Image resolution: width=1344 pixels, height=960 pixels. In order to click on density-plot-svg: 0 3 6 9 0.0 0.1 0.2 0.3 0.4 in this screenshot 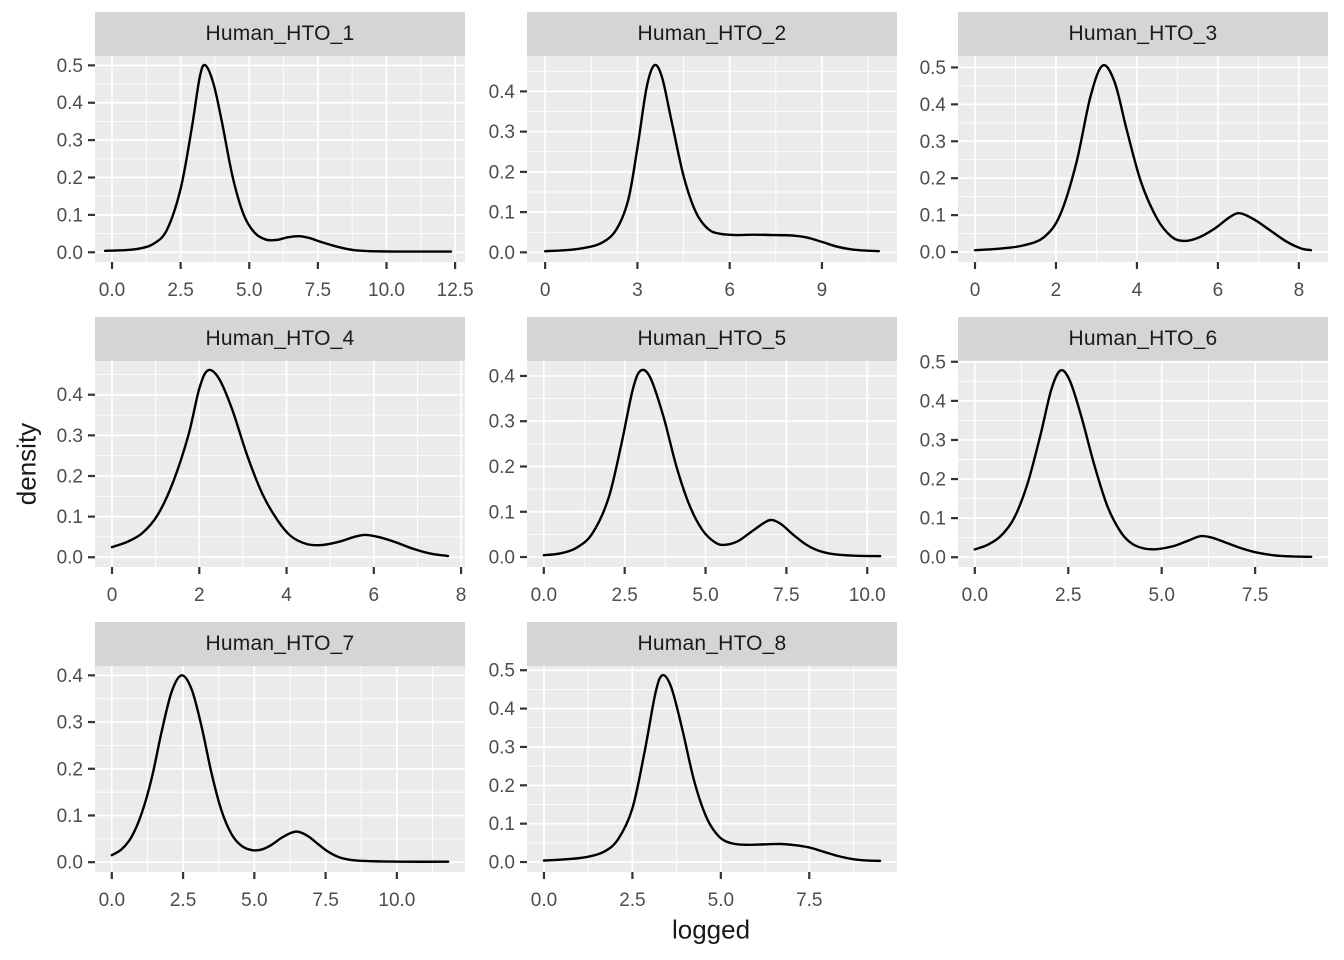, I will do `click(693, 178)`.